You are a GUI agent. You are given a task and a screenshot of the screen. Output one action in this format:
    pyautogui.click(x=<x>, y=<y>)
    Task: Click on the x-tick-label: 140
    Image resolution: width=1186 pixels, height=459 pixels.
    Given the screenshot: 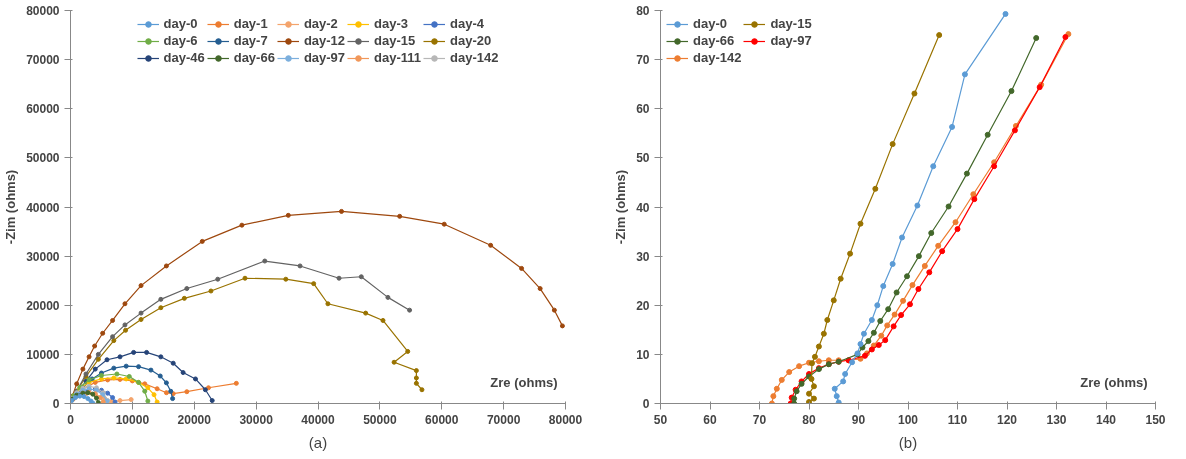 What is the action you would take?
    pyautogui.click(x=1106, y=419)
    